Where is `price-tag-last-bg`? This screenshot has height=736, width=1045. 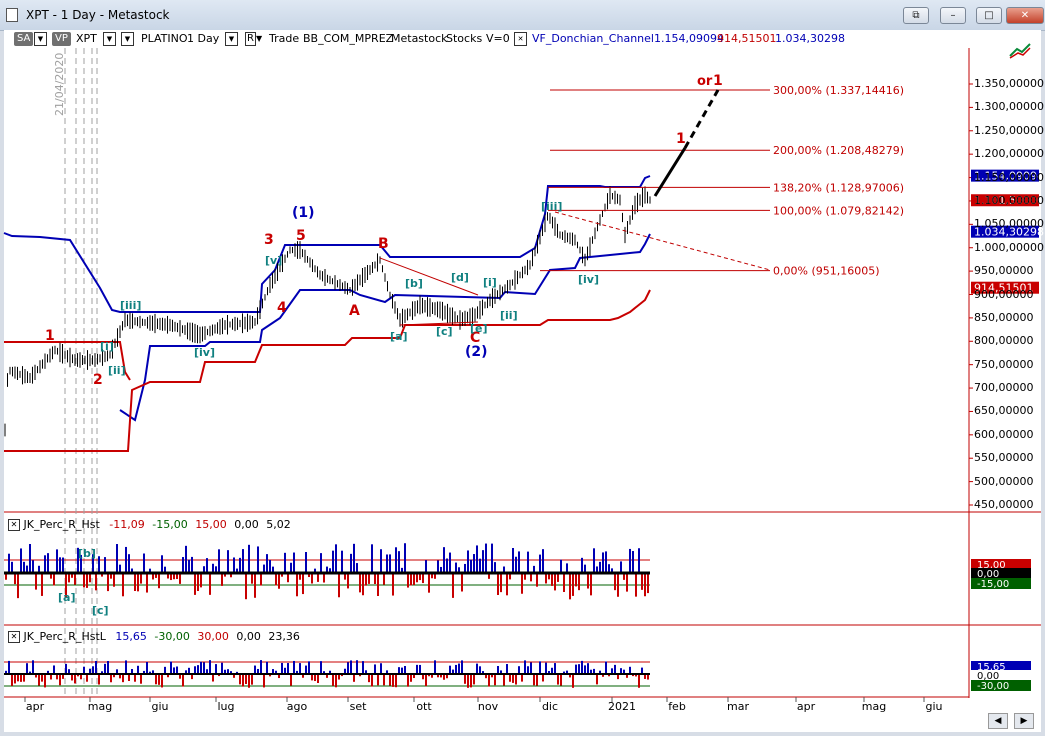
price-tag-last-bg is located at coordinates (1005, 200).